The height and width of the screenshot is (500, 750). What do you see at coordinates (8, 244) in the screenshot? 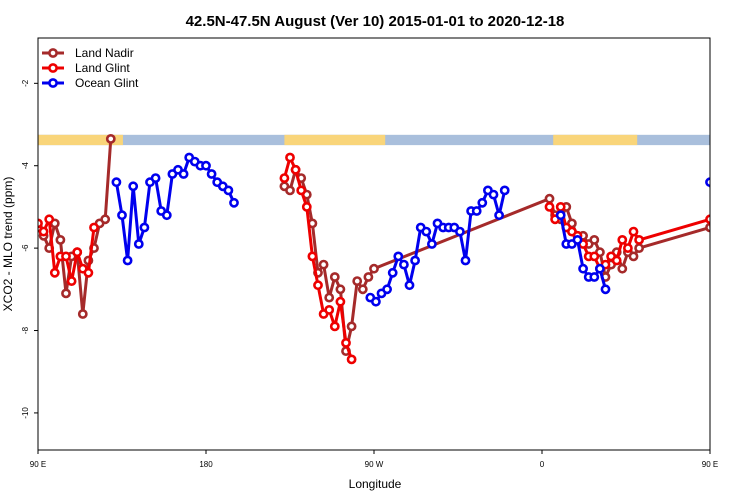
I see `y-axis-label: XCO2 - MLO trend (ppm)` at bounding box center [8, 244].